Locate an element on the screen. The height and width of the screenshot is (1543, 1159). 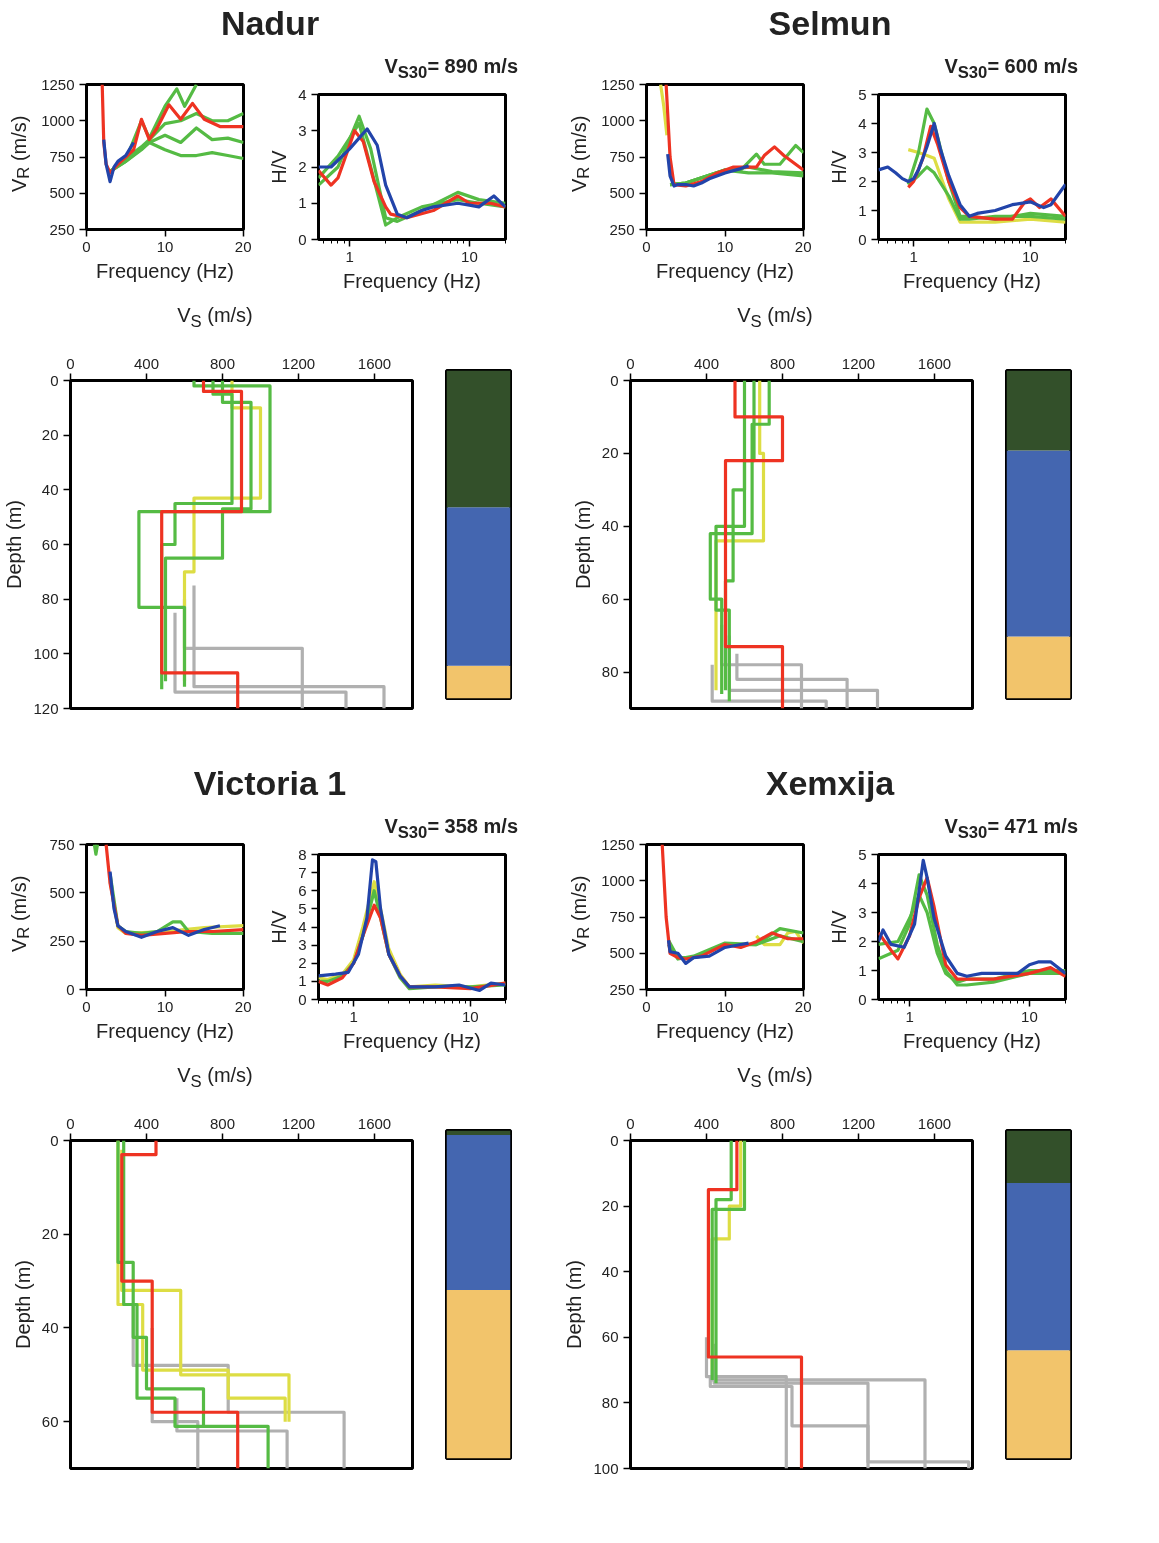
chart-title: V$_{S30}$= 890 m/s is located at coordinates (451, 69).